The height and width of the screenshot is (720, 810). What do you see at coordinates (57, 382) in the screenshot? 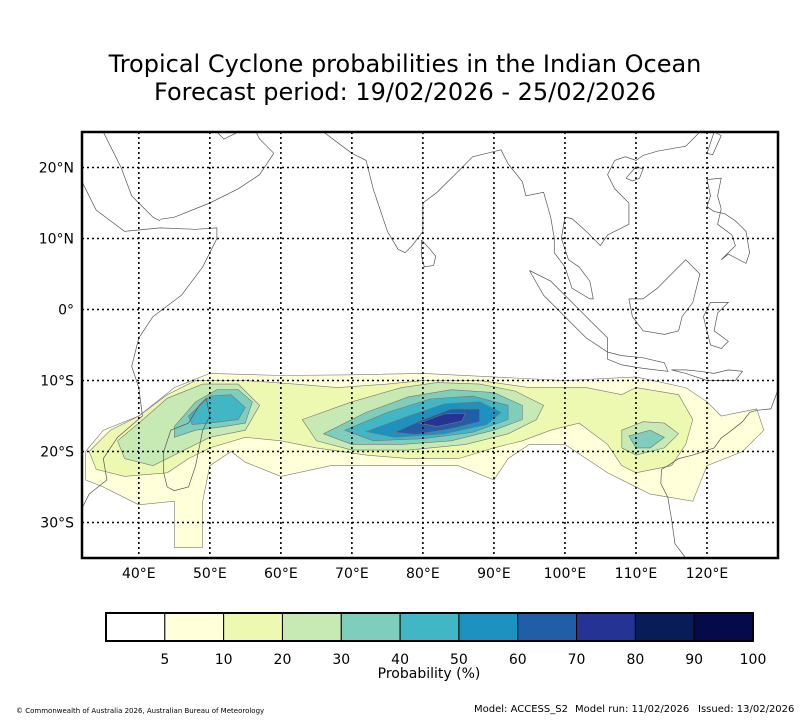
I see `lat-tick-label: 10°S` at bounding box center [57, 382].